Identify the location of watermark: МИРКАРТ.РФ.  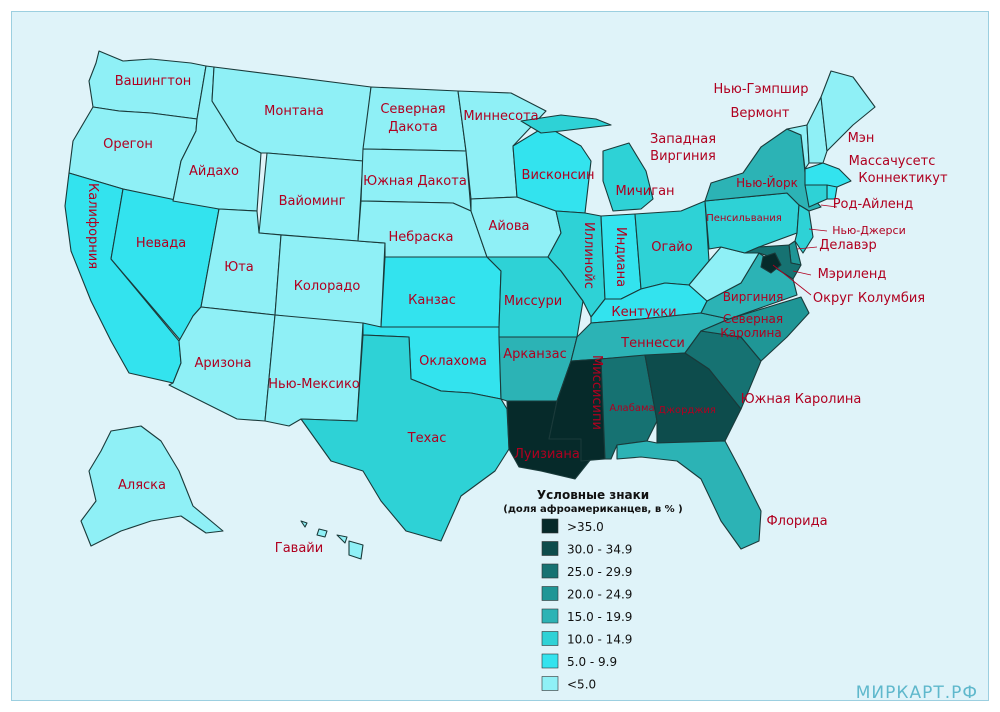
(917, 692).